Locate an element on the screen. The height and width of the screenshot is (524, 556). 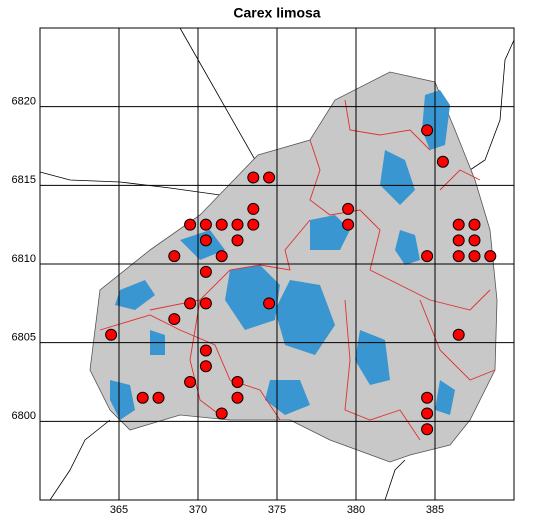
y-tick-label: 6820 is located at coordinates (24, 102).